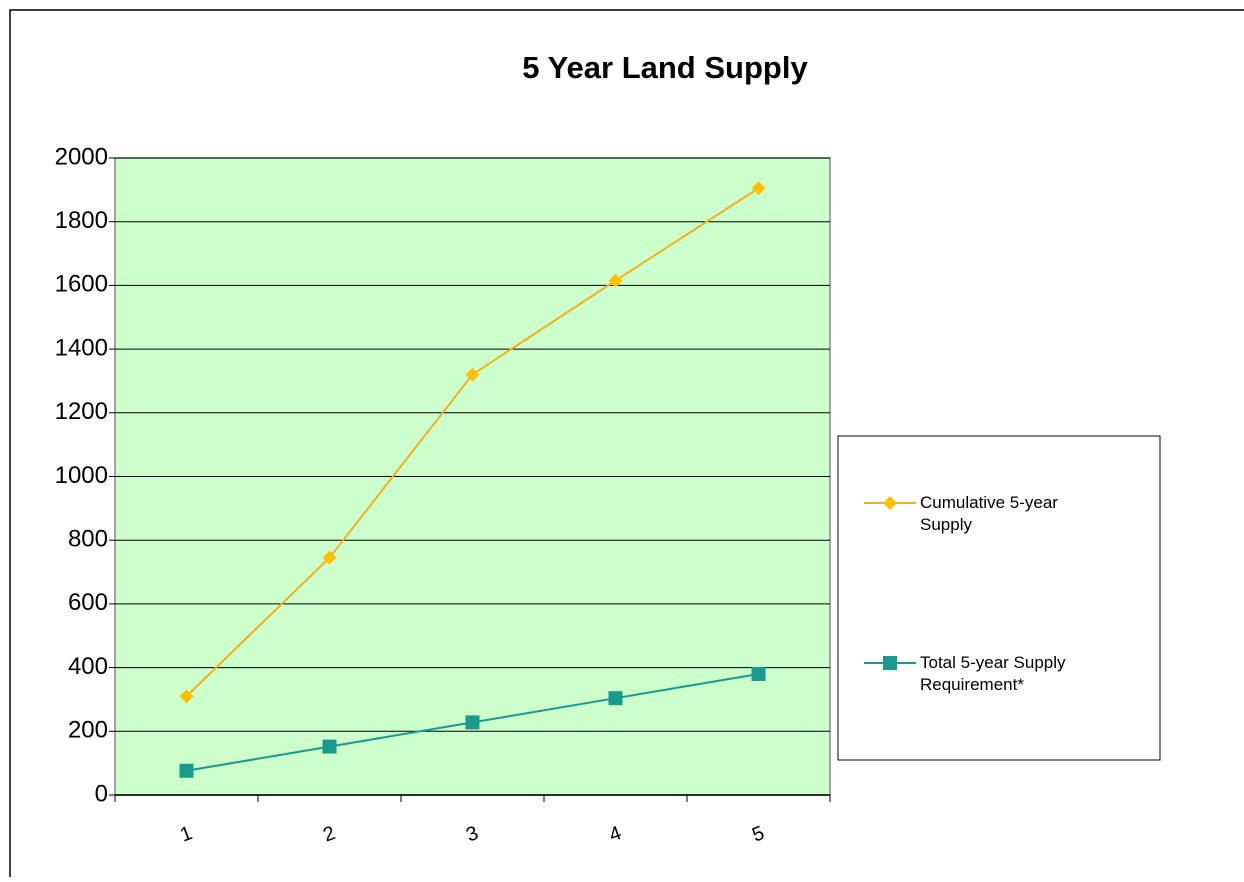 This screenshot has width=1244, height=882. Describe the element at coordinates (88, 539) in the screenshot. I see `y-tick-label: 800` at that location.